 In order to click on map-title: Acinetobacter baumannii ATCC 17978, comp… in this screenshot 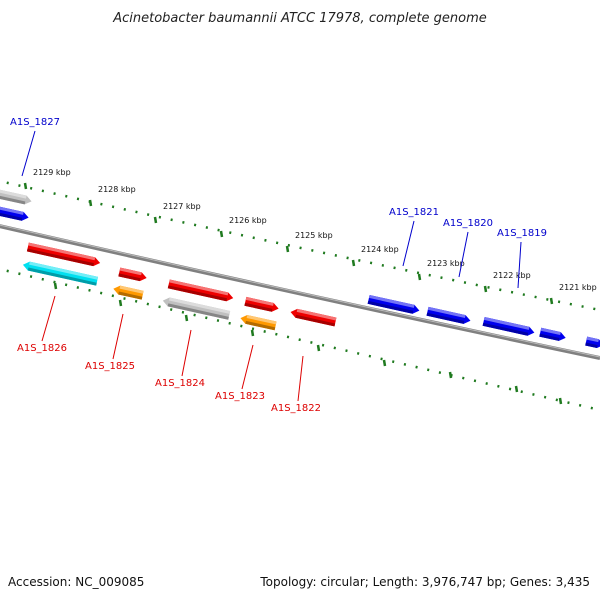, I will do `click(299, 18)`.